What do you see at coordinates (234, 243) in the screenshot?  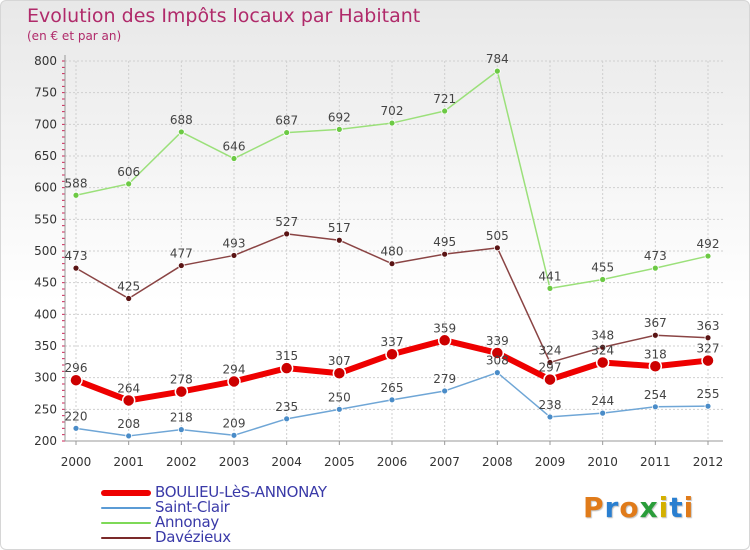 I see `data-label: 493` at bounding box center [234, 243].